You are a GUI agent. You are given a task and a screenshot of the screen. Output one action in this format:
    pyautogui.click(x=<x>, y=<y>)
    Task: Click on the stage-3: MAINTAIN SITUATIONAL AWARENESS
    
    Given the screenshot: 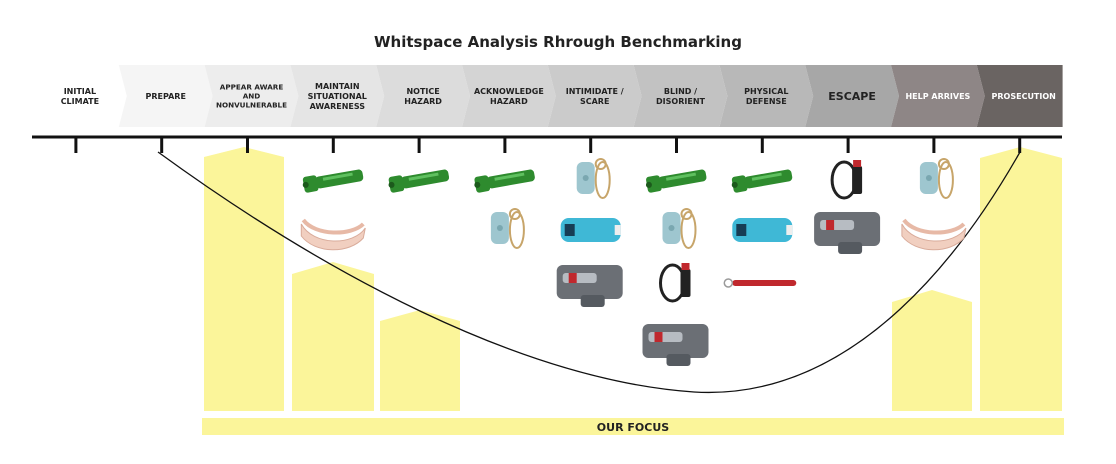 What is the action you would take?
    pyautogui.click(x=337, y=96)
    